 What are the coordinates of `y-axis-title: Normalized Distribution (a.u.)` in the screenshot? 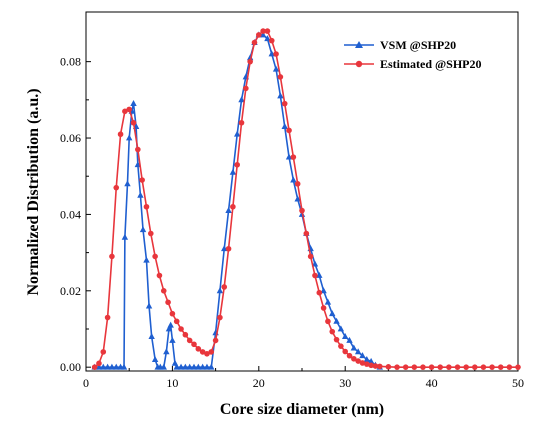 It's located at (33, 191).